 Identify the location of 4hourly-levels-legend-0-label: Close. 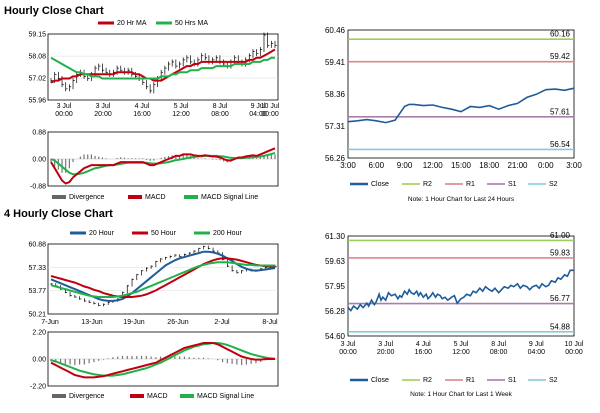
(380, 380).